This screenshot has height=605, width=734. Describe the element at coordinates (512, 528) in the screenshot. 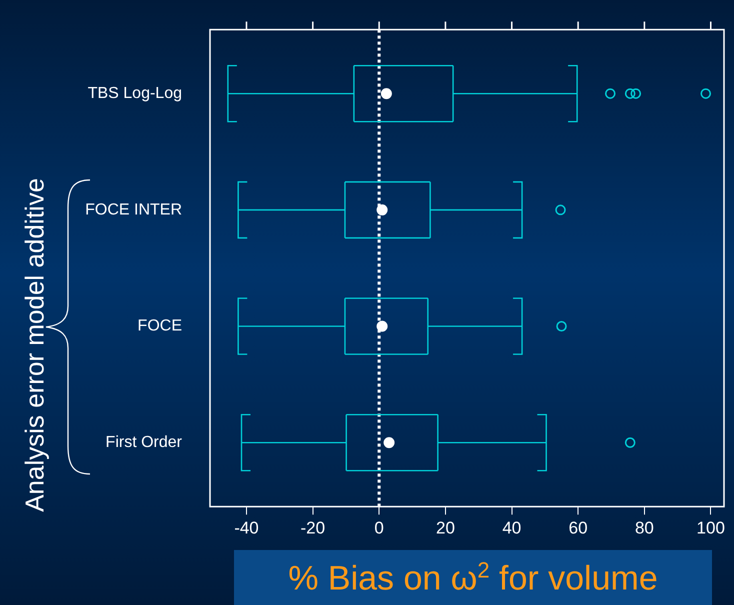

I see `x-tick-label: 40` at that location.